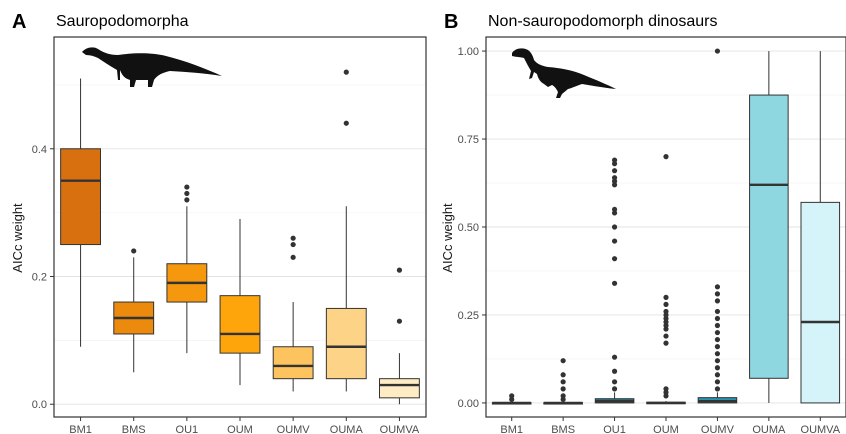 The height and width of the screenshot is (434, 846). What do you see at coordinates (294, 429) in the screenshot?
I see `panel-a-x-tick-label: OUMV` at bounding box center [294, 429].